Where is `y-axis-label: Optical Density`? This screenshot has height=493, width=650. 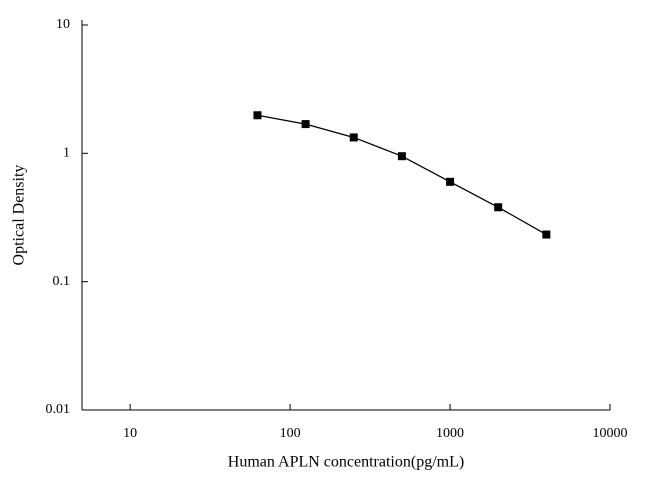
y-axis-label: Optical Density is located at coordinates (19, 215).